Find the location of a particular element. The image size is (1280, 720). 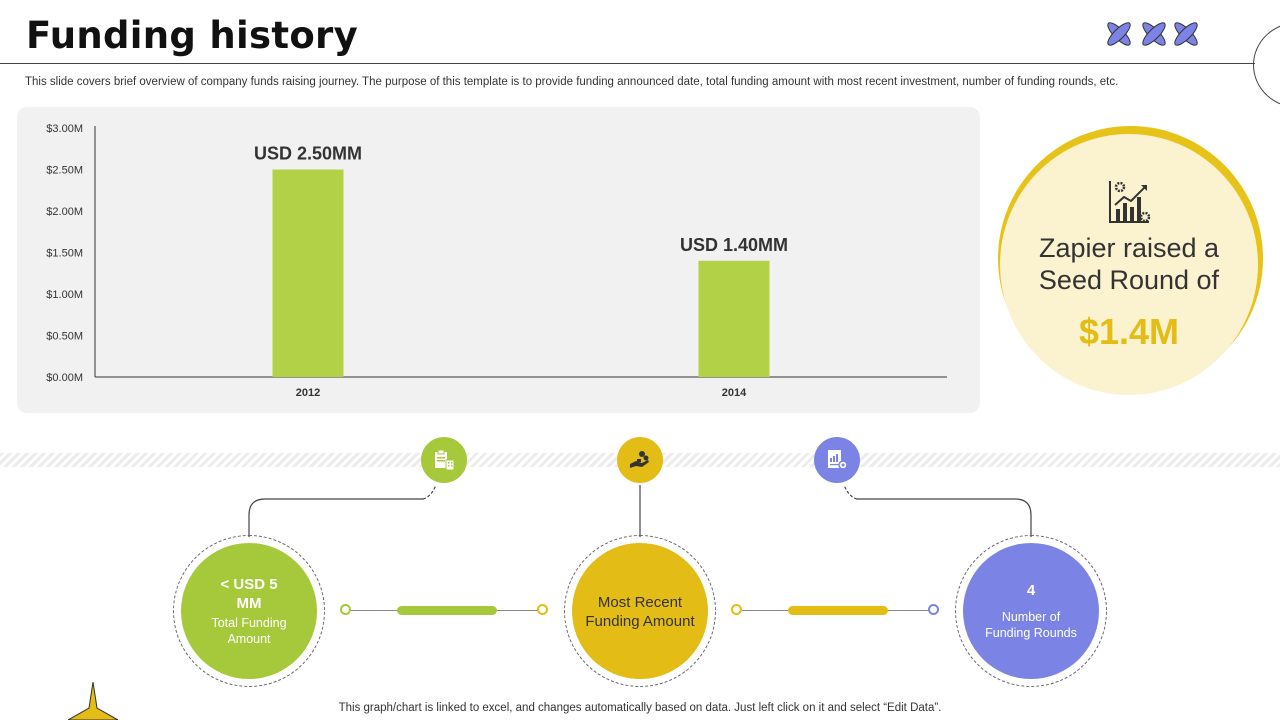

clipboard-building-icon-circle is located at coordinates (444, 460).